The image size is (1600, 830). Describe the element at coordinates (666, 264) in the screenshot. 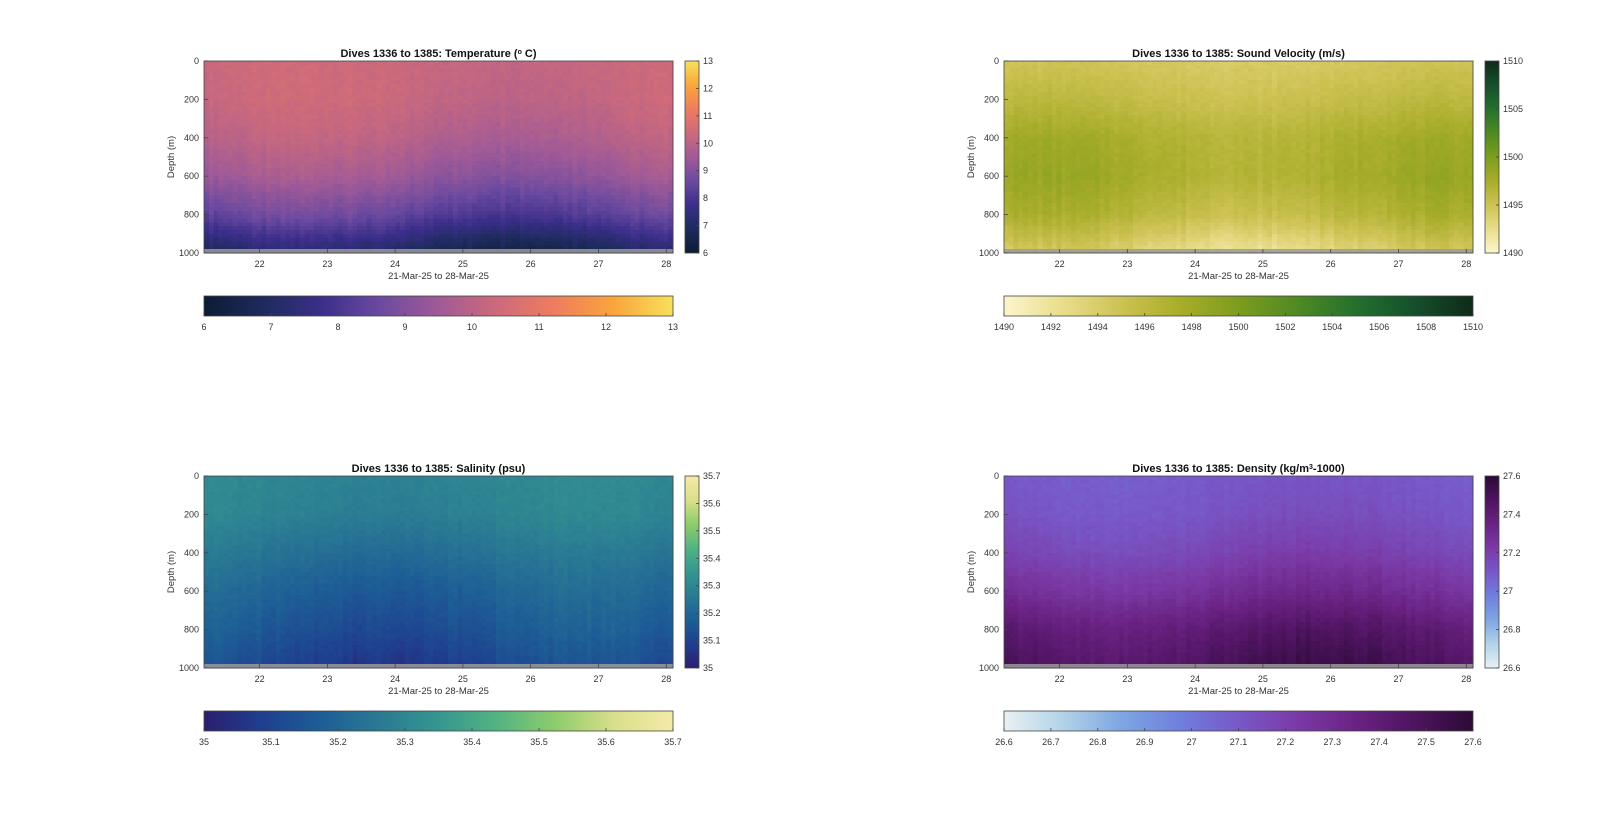

I see `x-tick-label: 28` at that location.